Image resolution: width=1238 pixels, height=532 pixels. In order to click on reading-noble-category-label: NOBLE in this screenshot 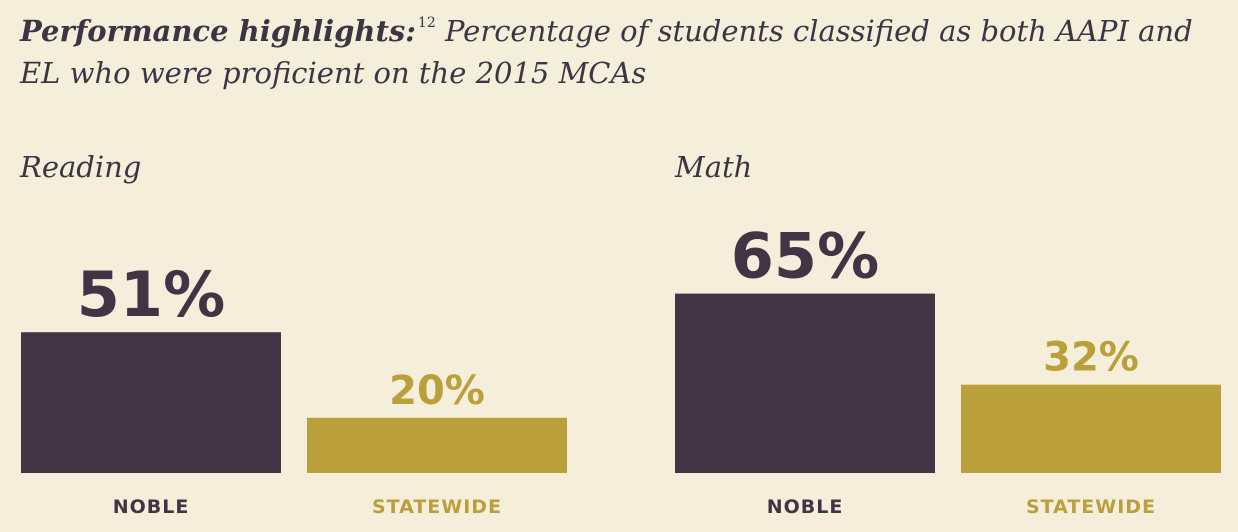, I will do `click(151, 507)`.